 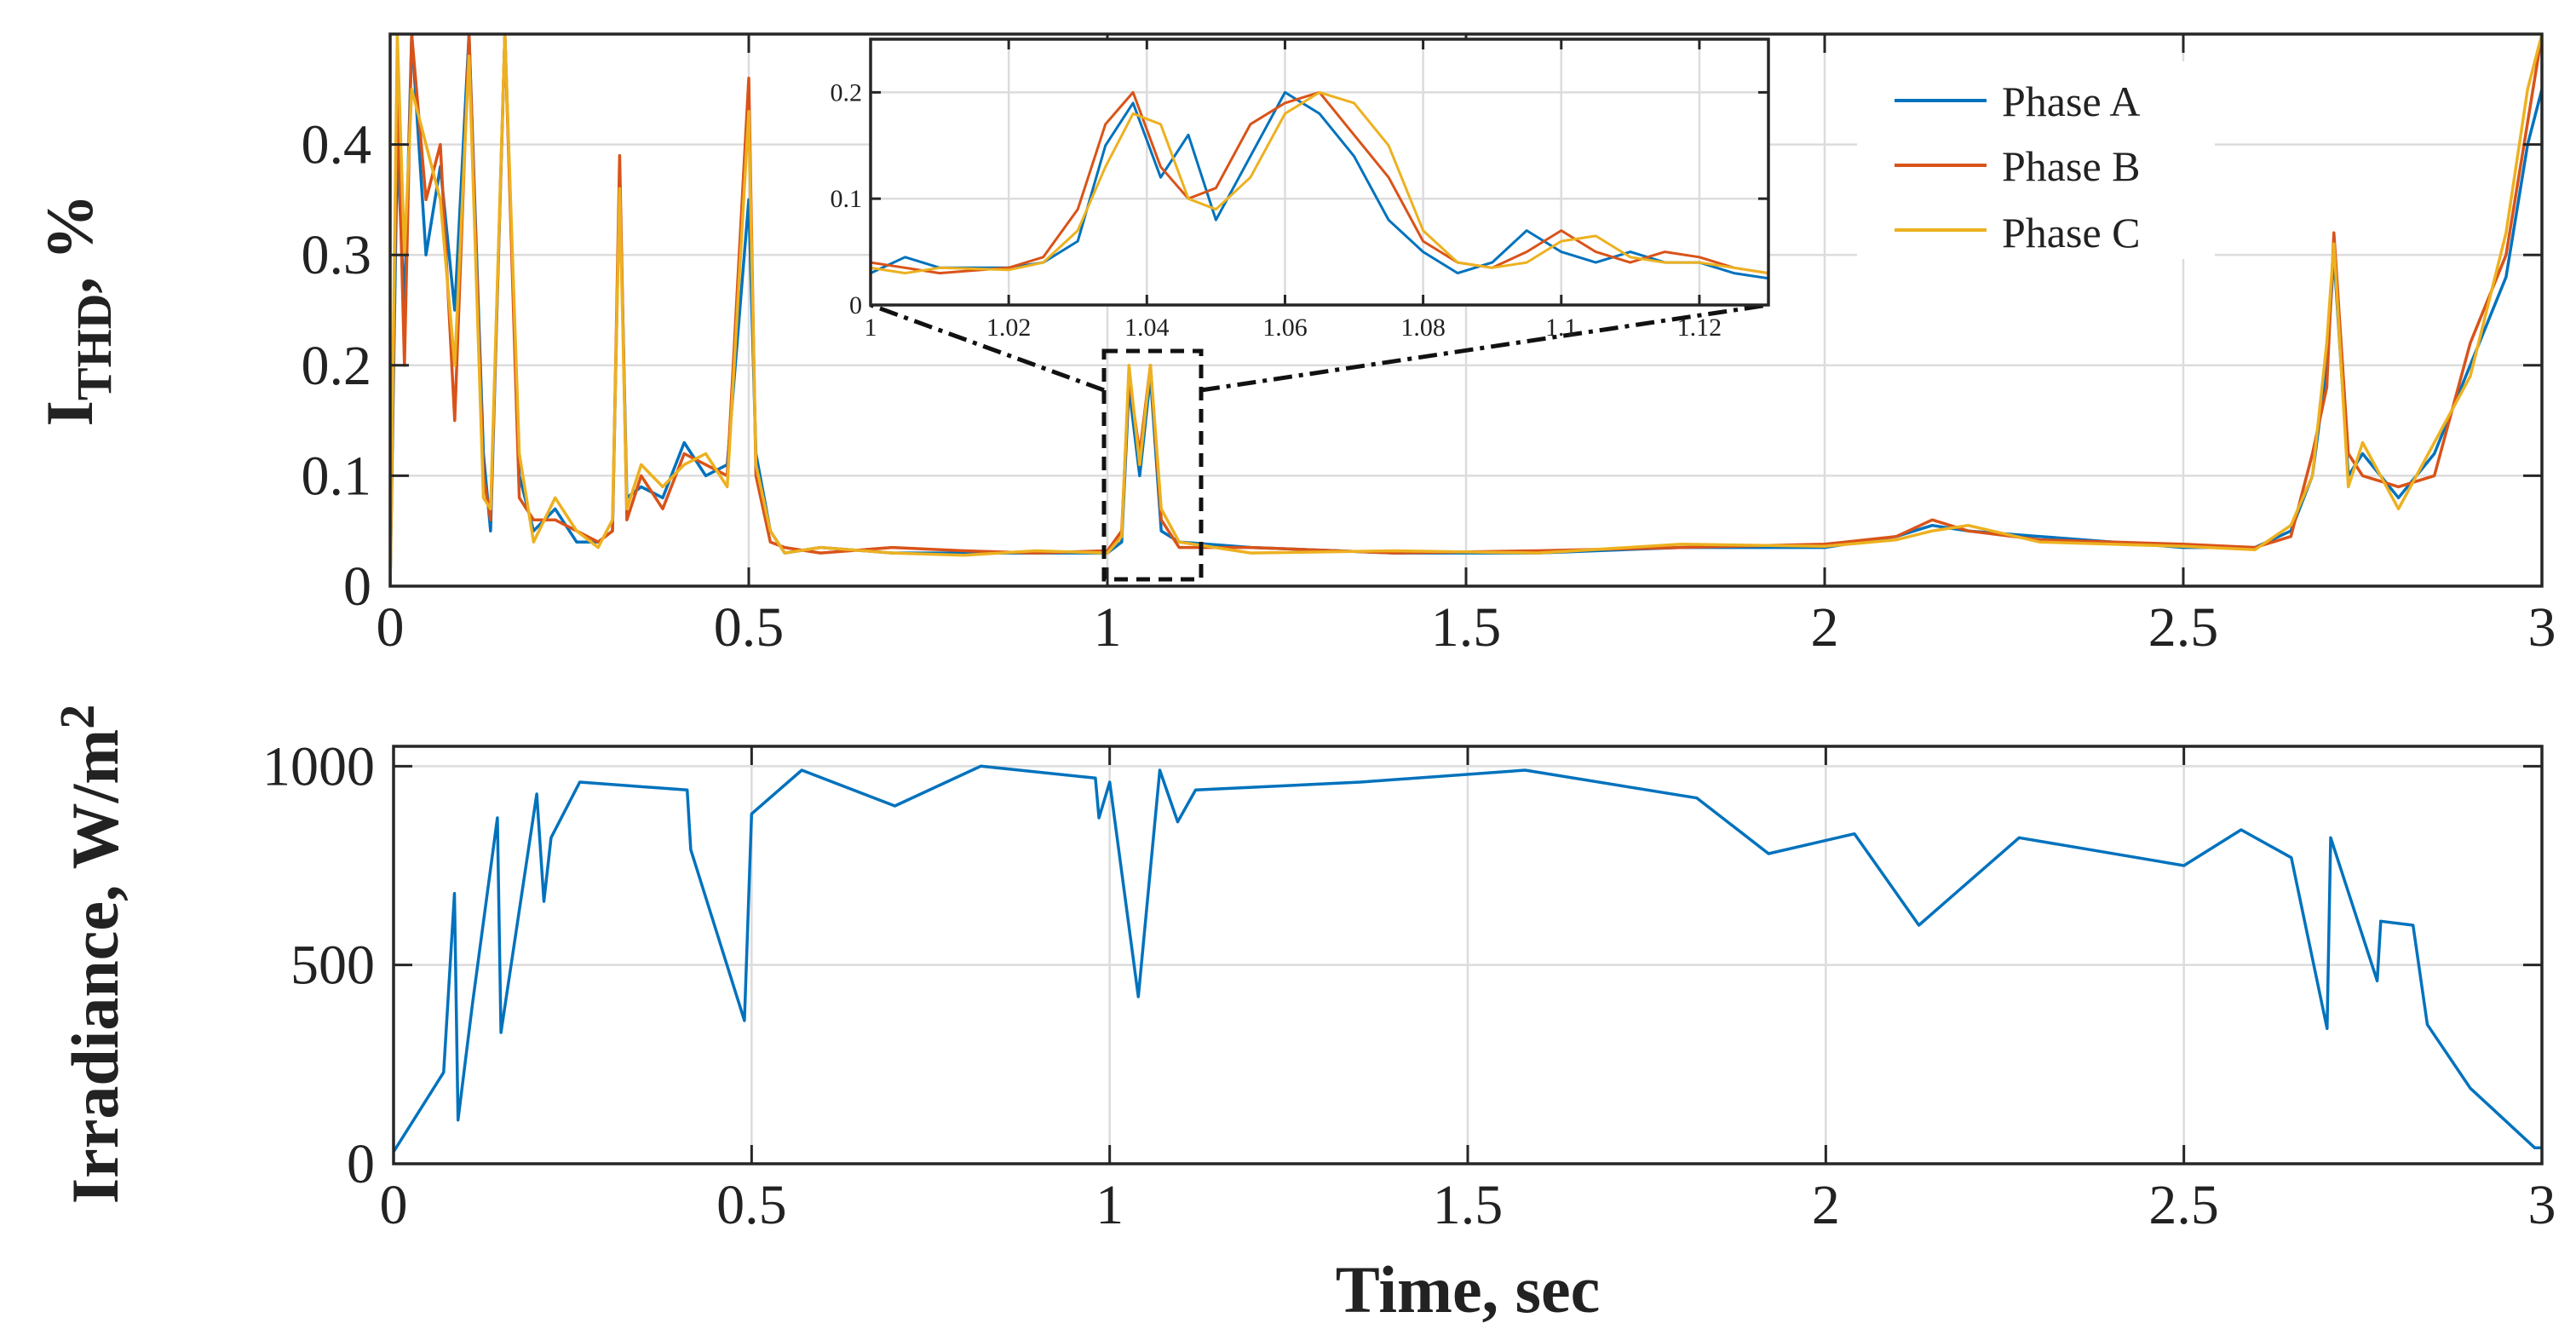 What do you see at coordinates (69, 413) in the screenshot?
I see `ithd-y-label-main: I` at bounding box center [69, 413].